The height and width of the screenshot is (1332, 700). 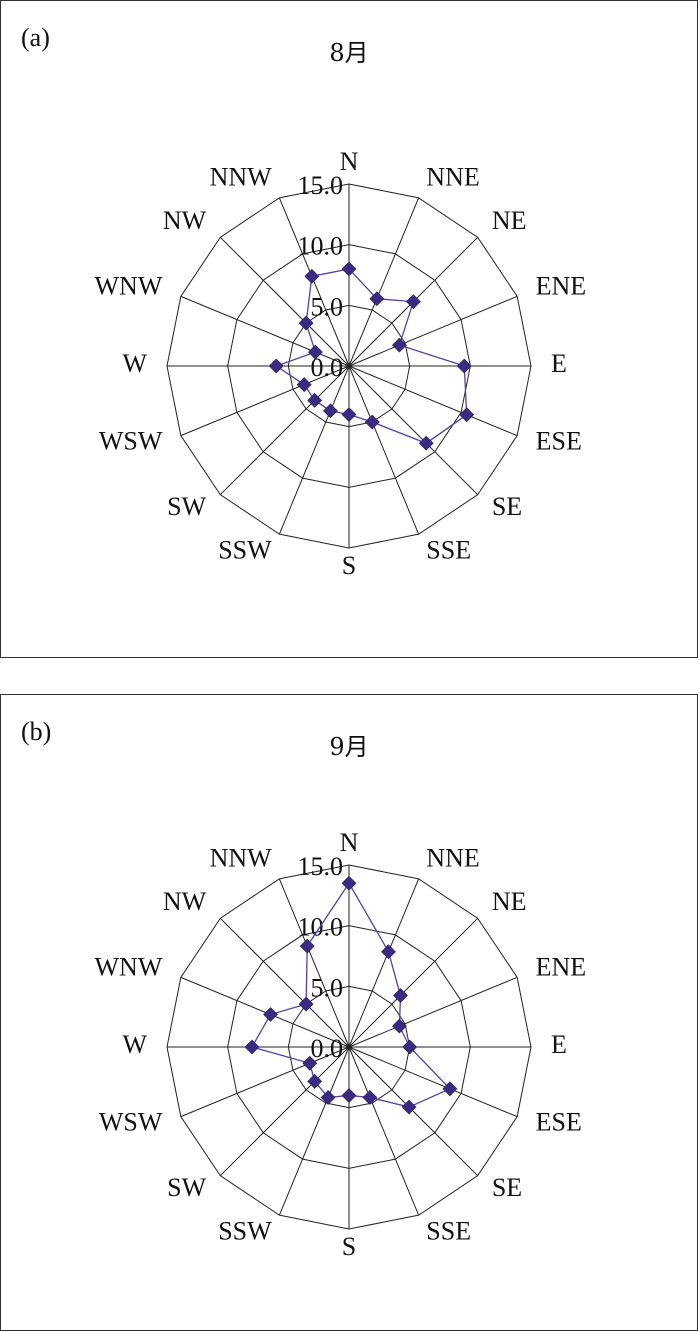 What do you see at coordinates (36, 731) in the screenshot?
I see `panel-tag: (b)` at bounding box center [36, 731].